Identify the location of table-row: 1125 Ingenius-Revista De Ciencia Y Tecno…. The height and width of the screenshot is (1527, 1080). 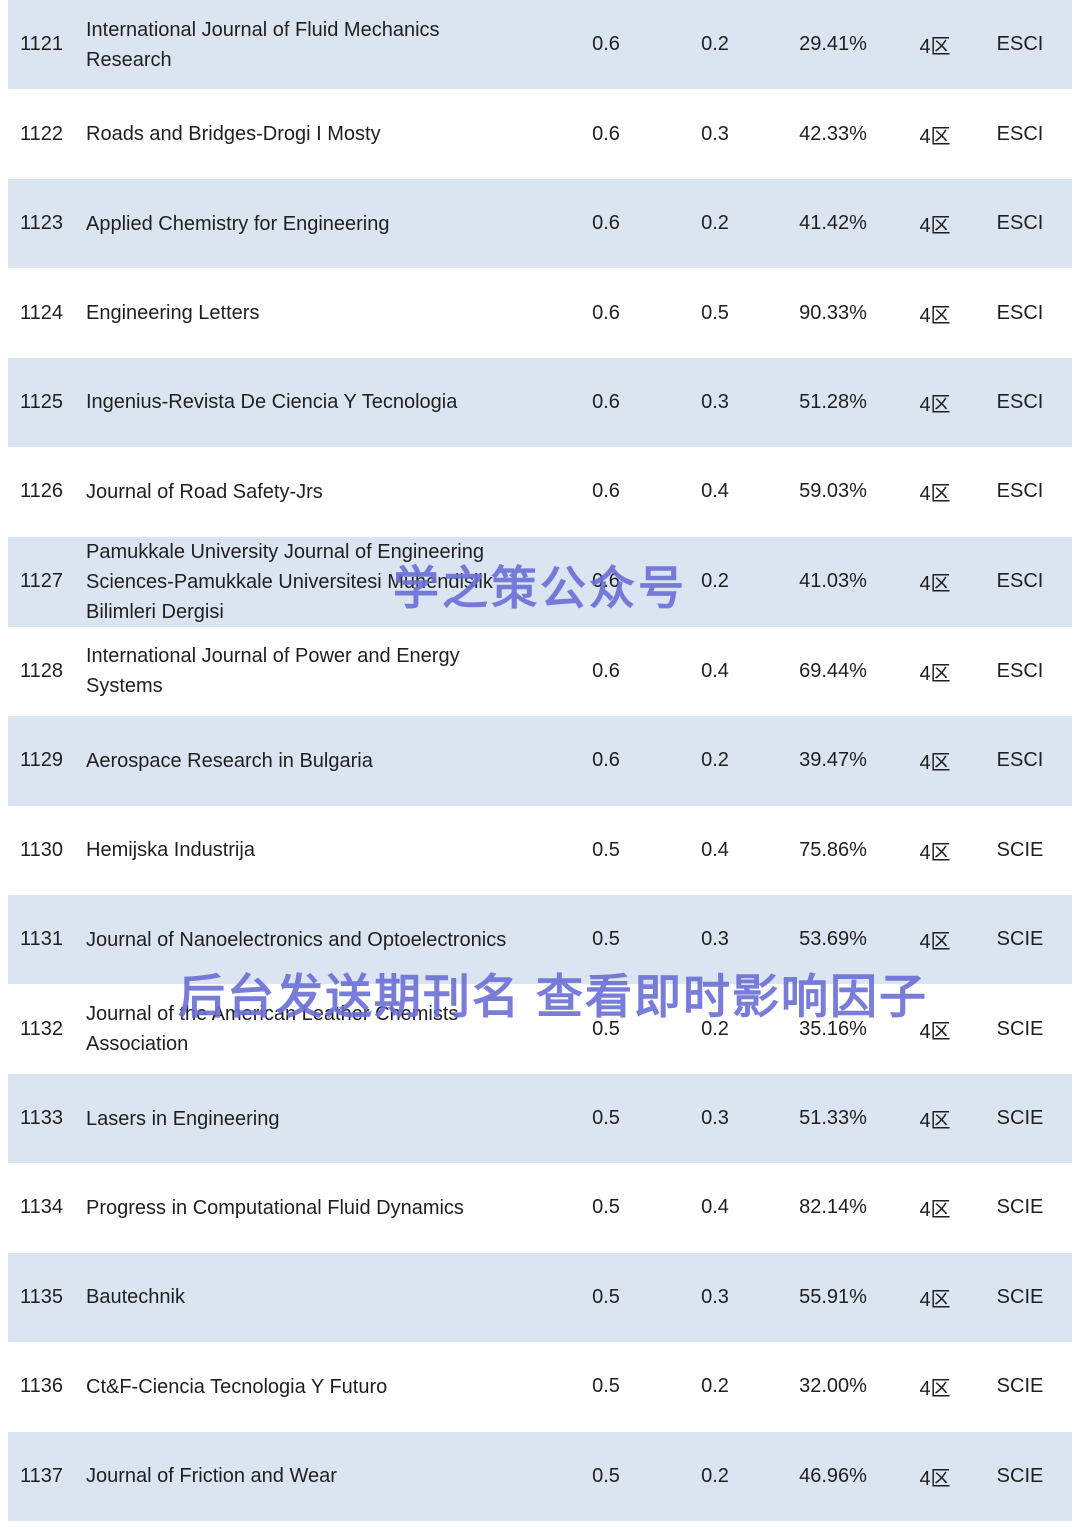
(540, 402).